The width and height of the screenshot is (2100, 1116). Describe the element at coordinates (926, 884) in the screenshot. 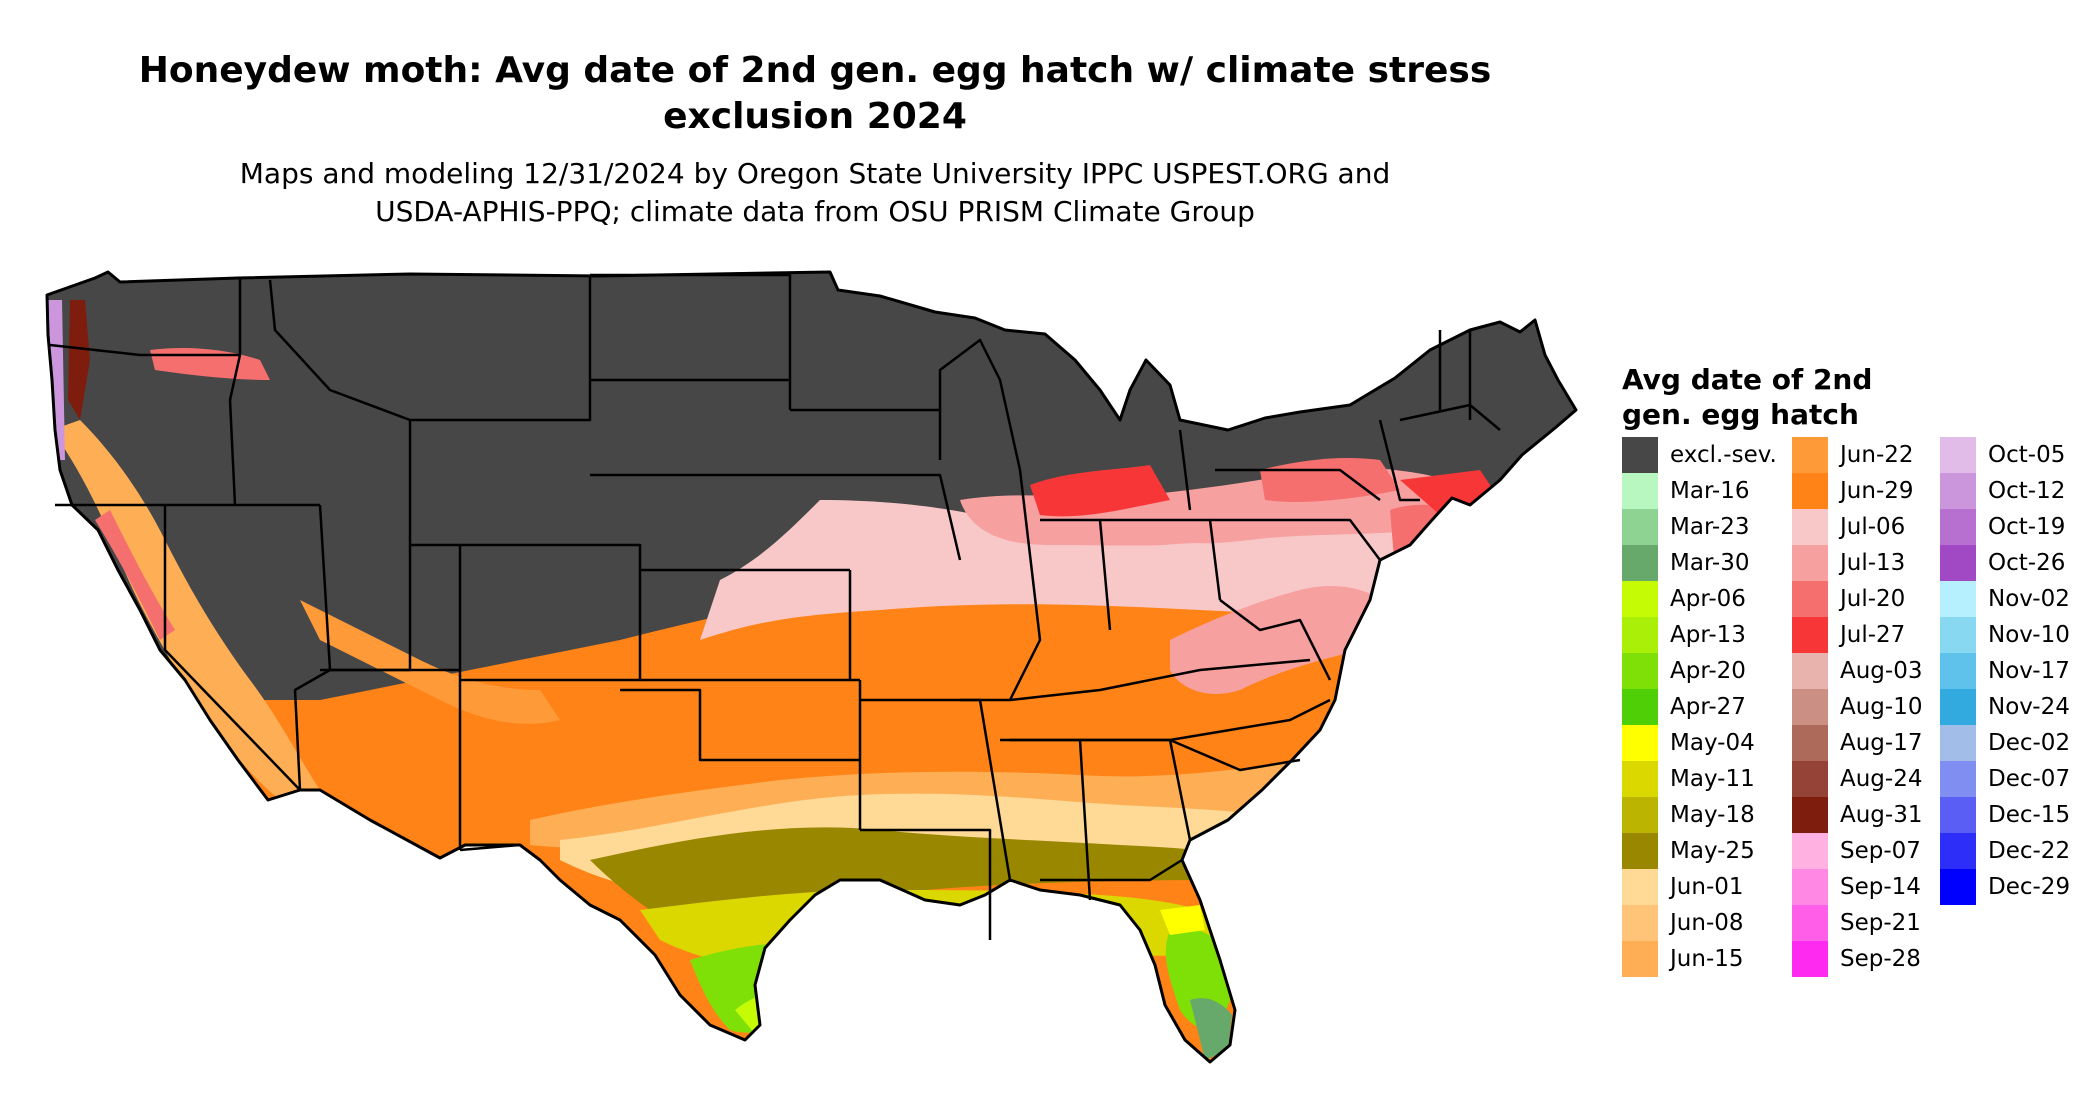

I see `ar-la-border` at that location.